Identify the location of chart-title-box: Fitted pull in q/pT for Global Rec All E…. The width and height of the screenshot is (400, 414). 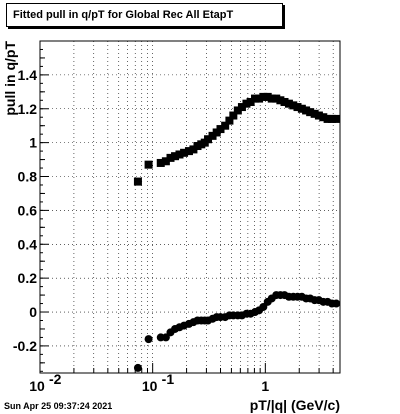
(144, 15).